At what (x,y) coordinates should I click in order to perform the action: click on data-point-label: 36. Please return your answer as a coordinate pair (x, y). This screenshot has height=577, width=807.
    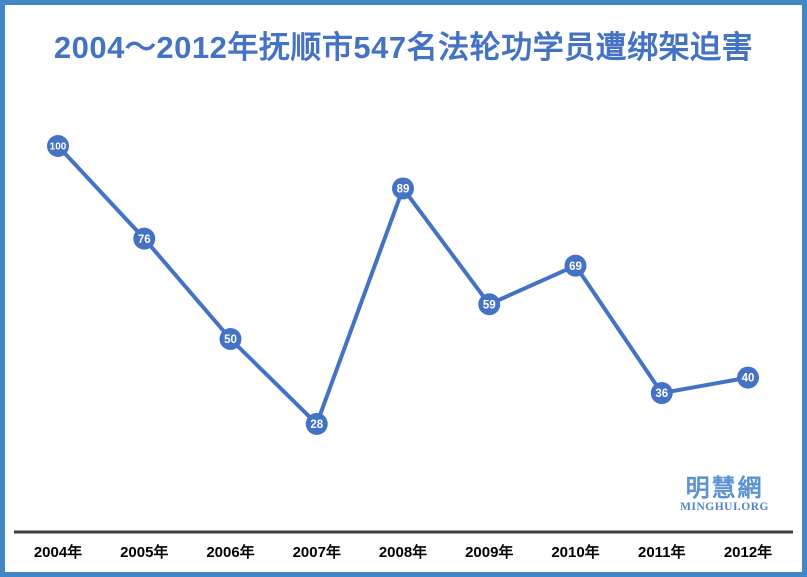
    Looking at the image, I should click on (661, 394).